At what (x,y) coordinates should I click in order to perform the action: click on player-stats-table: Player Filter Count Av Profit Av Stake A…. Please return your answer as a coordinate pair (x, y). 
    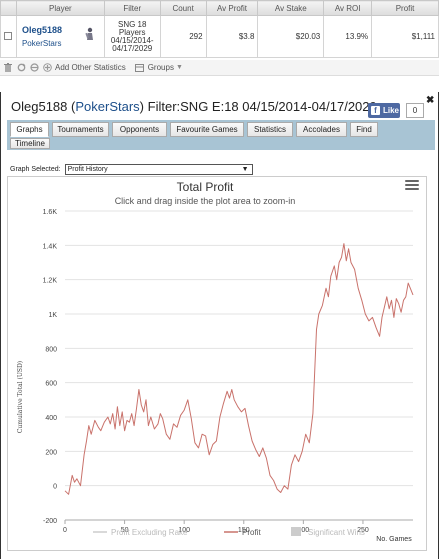
    Looking at the image, I should click on (219, 29).